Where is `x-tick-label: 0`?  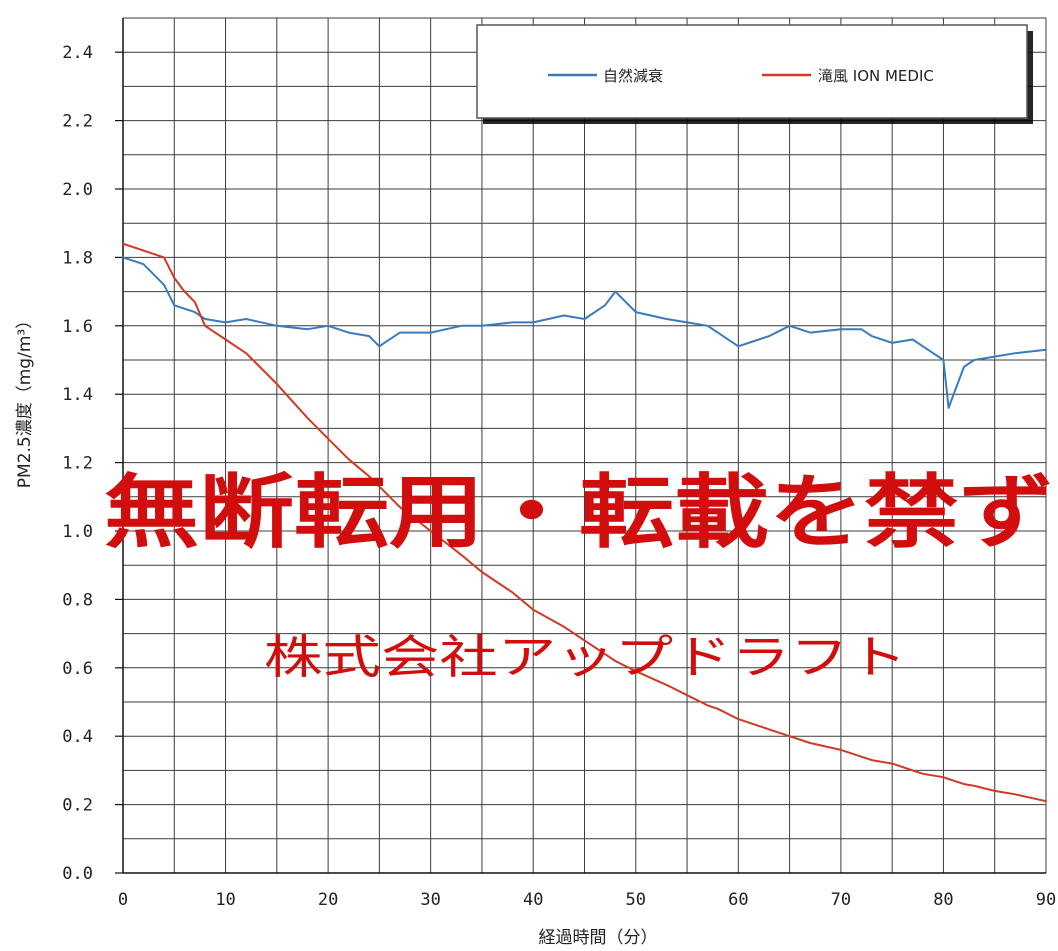
x-tick-label: 0 is located at coordinates (123, 900).